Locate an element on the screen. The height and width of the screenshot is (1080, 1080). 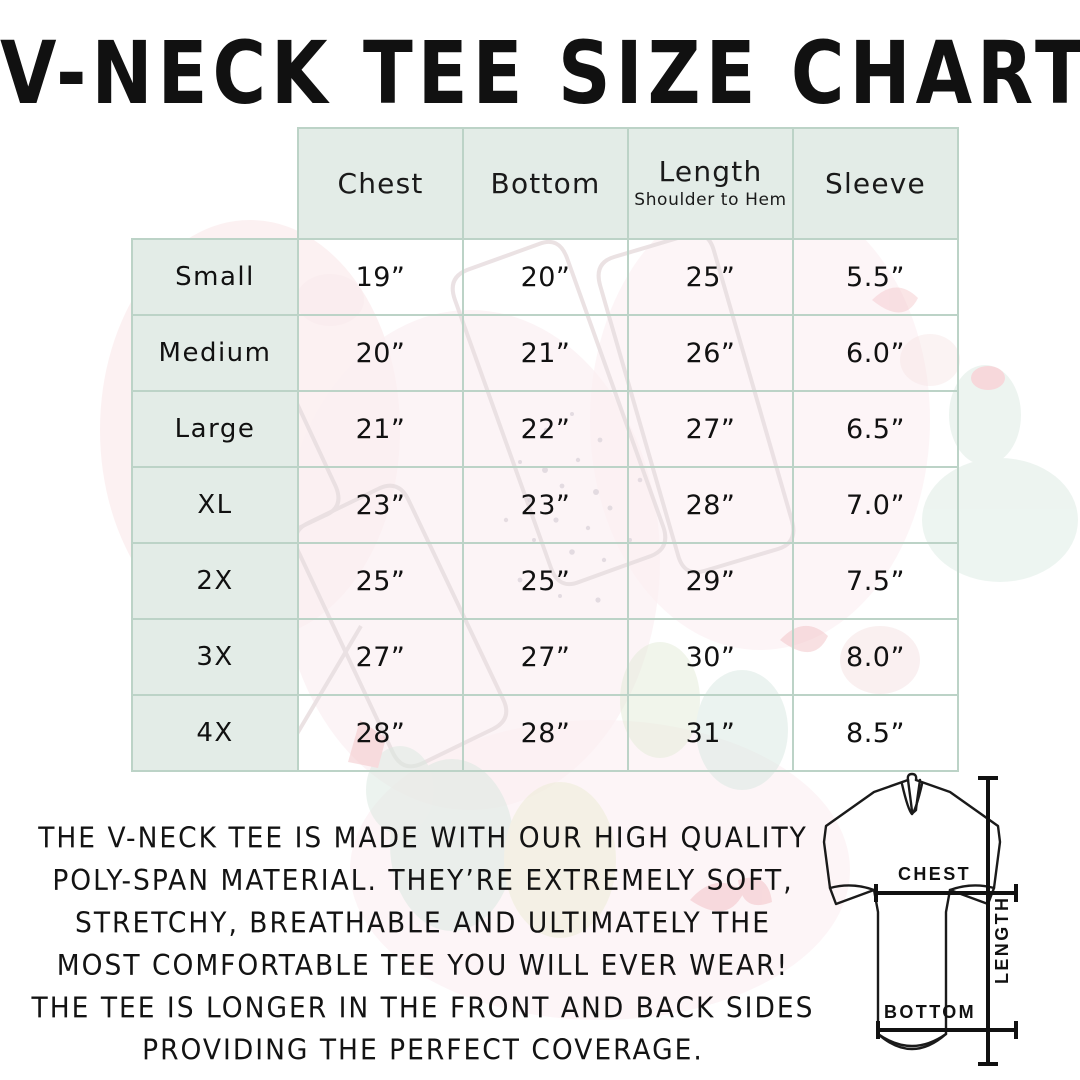
cell-bottom: 23” is located at coordinates (545, 505).